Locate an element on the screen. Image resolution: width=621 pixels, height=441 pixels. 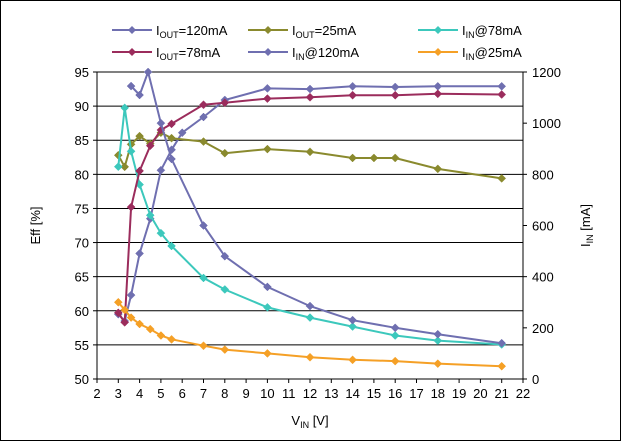
y-left-tick-label: 75 is located at coordinates (82, 208).